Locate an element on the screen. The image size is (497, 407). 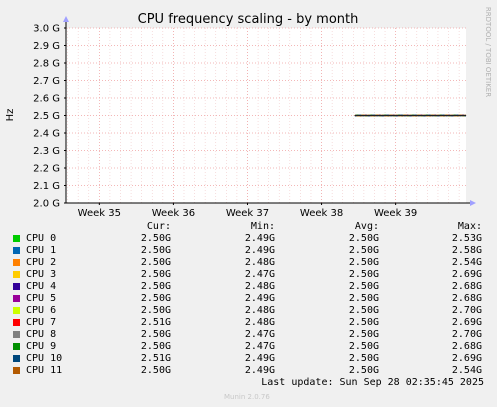
legend-header: Cur: Min: Avg: Max: is located at coordinates (248, 227).